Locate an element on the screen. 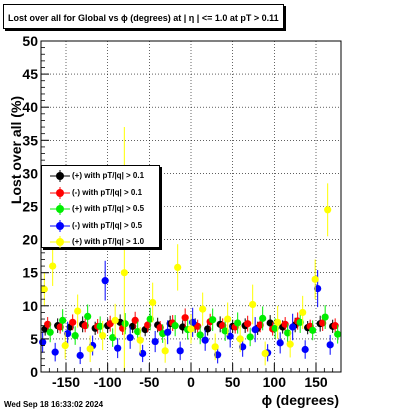 The height and width of the screenshot is (414, 400). y-tick-label-0: 0 is located at coordinates (34, 372).